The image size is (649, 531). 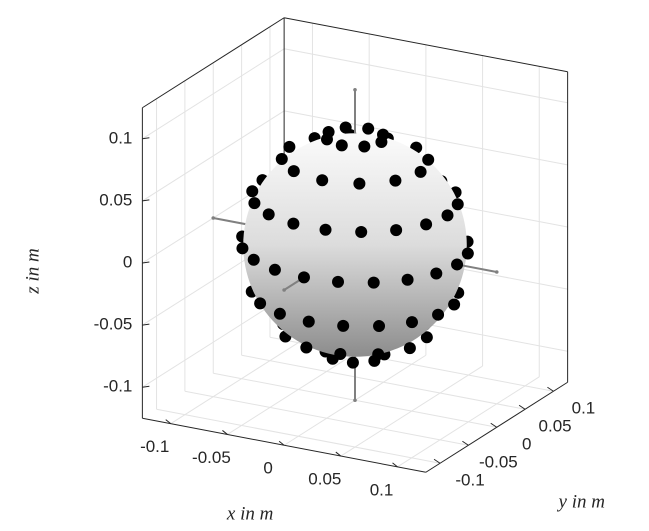 What do you see at coordinates (33, 271) in the screenshot?
I see `z-axis-label: z in m` at bounding box center [33, 271].